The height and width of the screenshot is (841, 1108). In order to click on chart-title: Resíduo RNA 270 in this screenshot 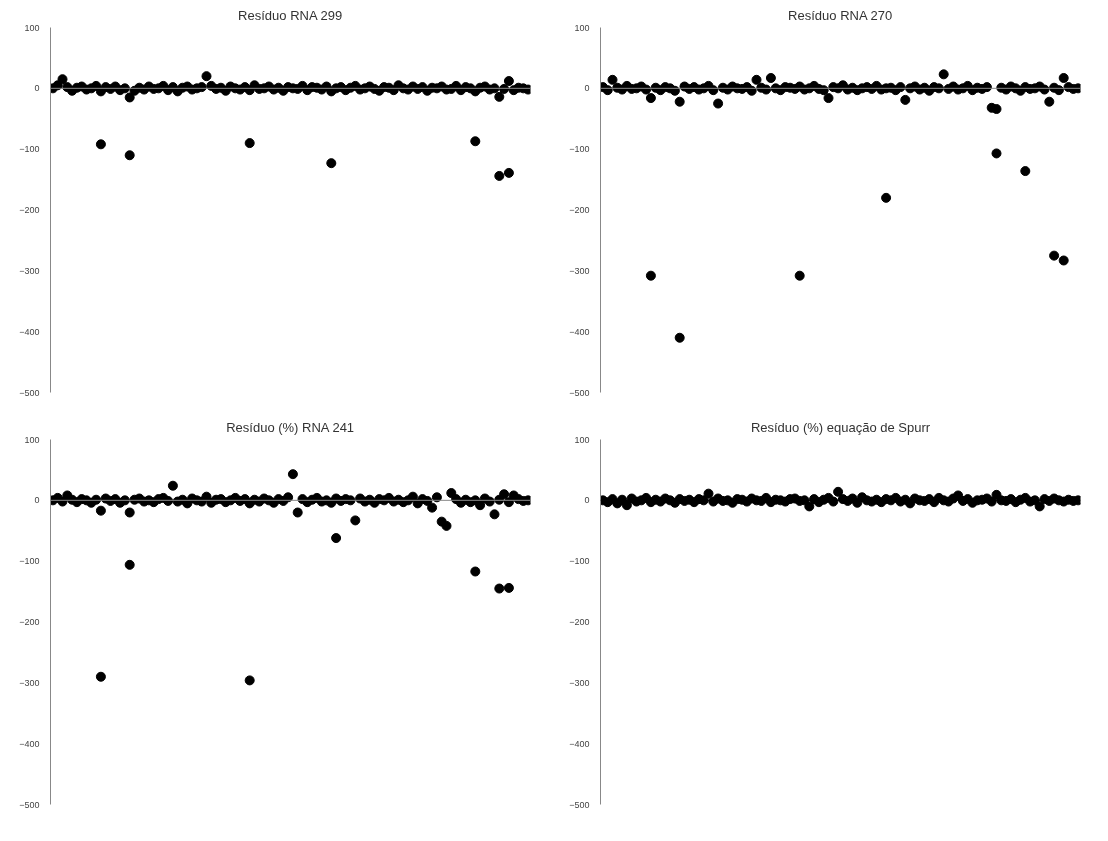, I will do `click(840, 15)`.